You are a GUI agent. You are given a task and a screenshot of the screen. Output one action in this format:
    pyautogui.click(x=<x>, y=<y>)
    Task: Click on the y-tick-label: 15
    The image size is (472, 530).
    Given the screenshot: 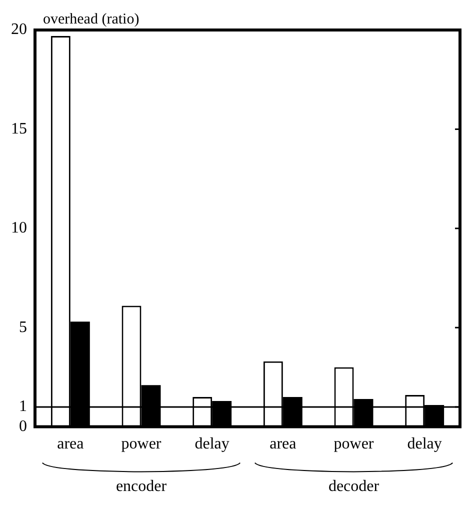 What is the action you would take?
    pyautogui.click(x=19, y=129)
    